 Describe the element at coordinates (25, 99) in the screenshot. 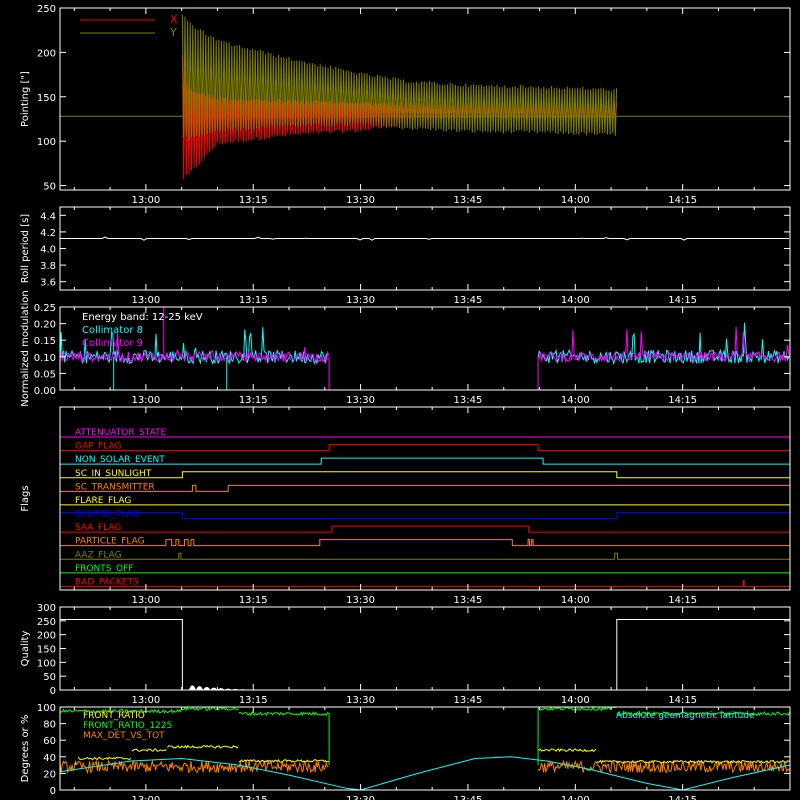

I see `y-axis-label: Pointing ["]` at that location.